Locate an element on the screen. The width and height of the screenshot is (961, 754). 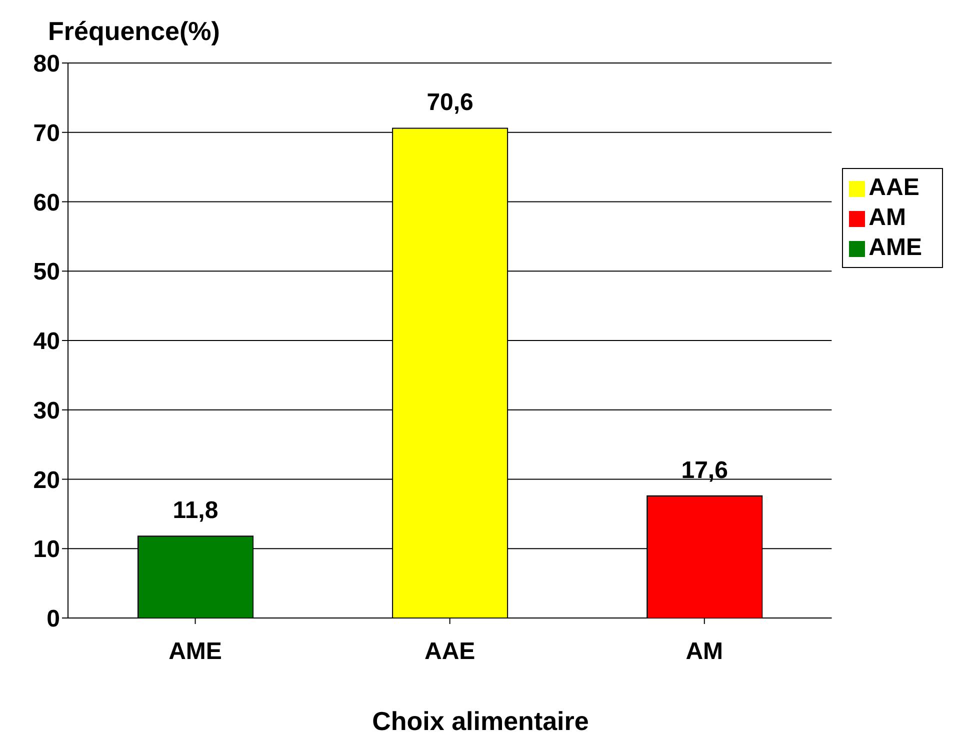
x-tick-label: AME is located at coordinates (195, 652).